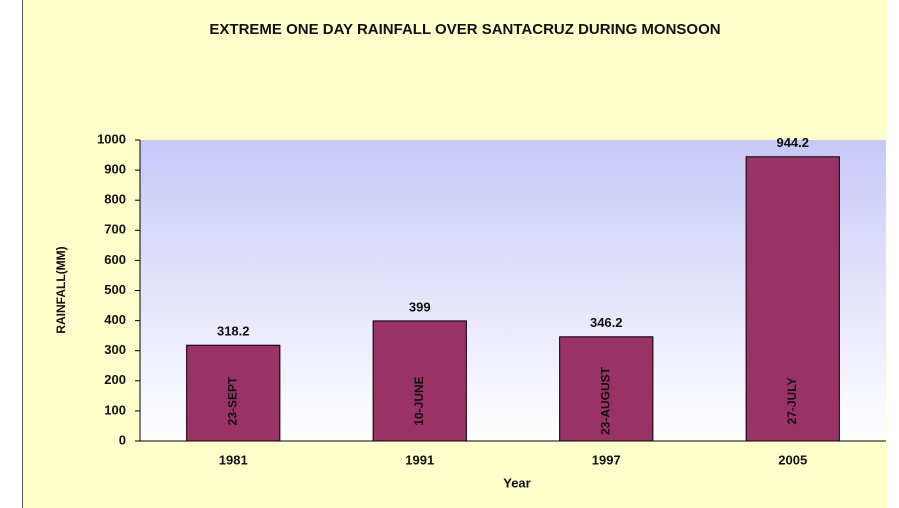 This screenshot has height=508, width=899. I want to click on data-label: 399, so click(420, 306).